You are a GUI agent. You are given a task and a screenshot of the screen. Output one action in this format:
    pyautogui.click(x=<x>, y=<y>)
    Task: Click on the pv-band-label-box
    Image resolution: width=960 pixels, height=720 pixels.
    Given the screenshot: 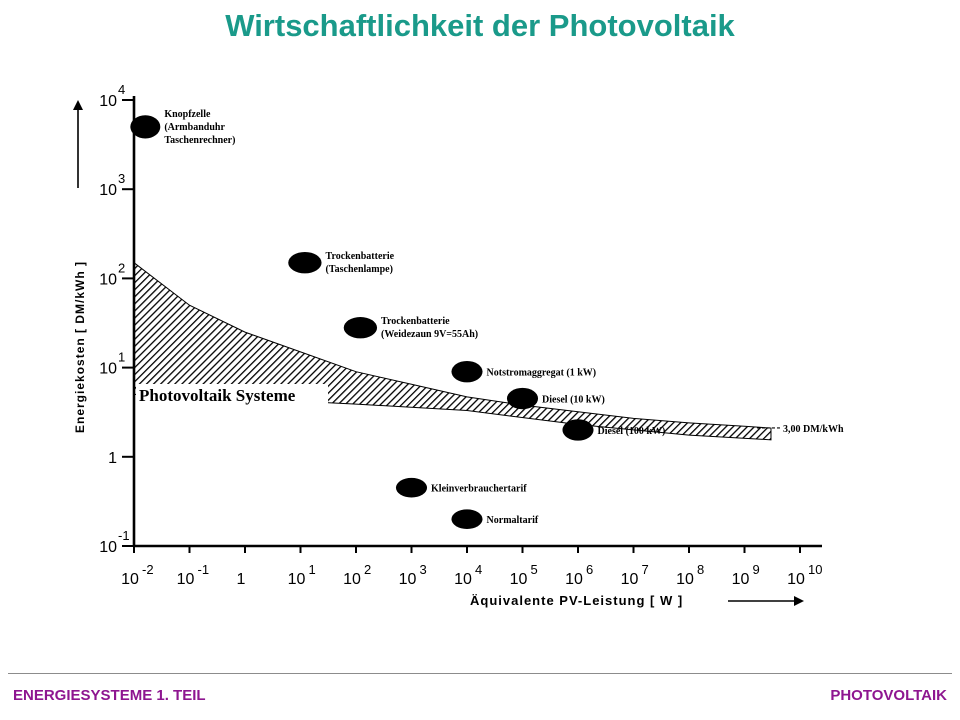 What is the action you would take?
    pyautogui.click(x=232, y=395)
    